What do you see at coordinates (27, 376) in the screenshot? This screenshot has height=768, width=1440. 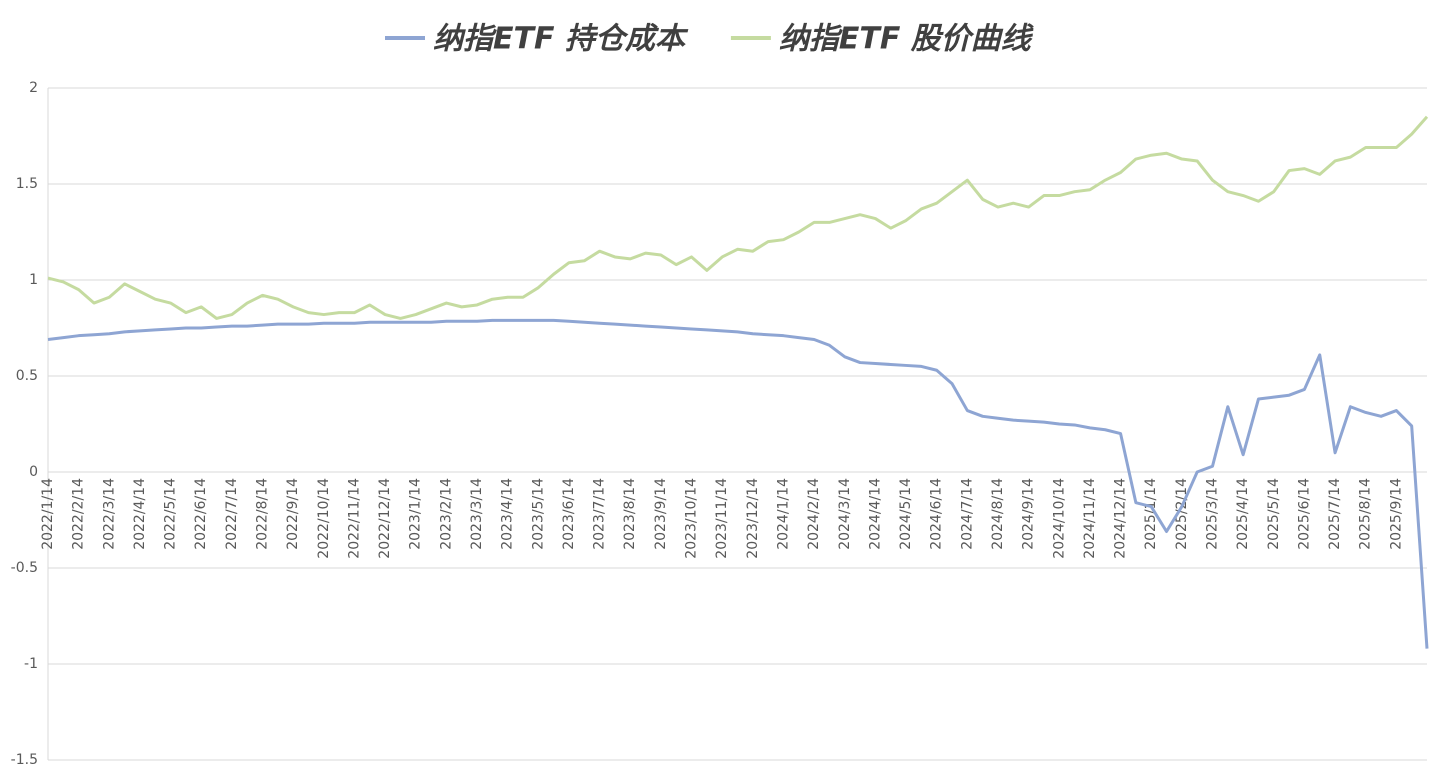 I see `y-tick-label: 0.5` at bounding box center [27, 376].